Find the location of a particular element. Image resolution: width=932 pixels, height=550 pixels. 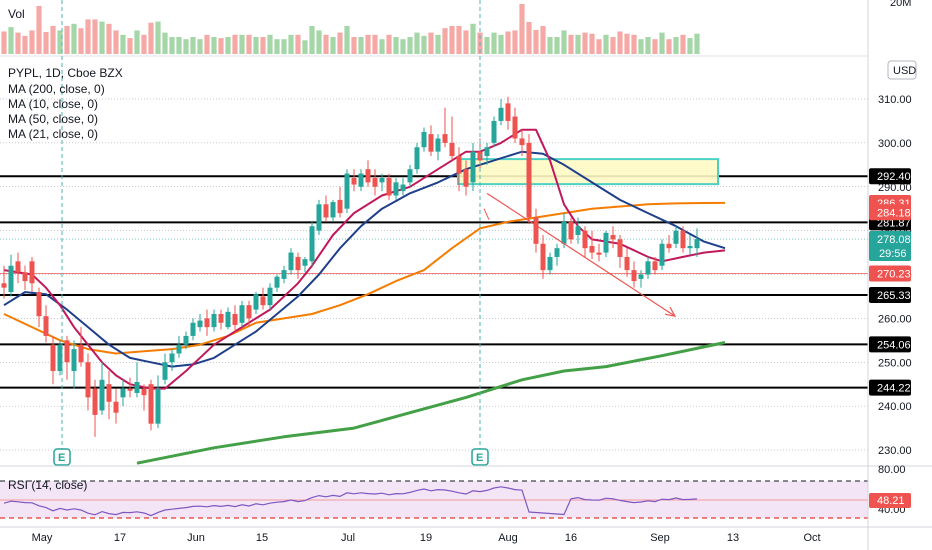

currency-button is located at coordinates (902, 70).